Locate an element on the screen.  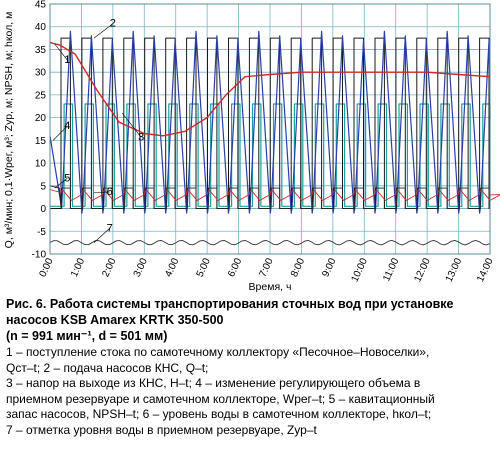
curve-4-leader is located at coordinates (60, 133).